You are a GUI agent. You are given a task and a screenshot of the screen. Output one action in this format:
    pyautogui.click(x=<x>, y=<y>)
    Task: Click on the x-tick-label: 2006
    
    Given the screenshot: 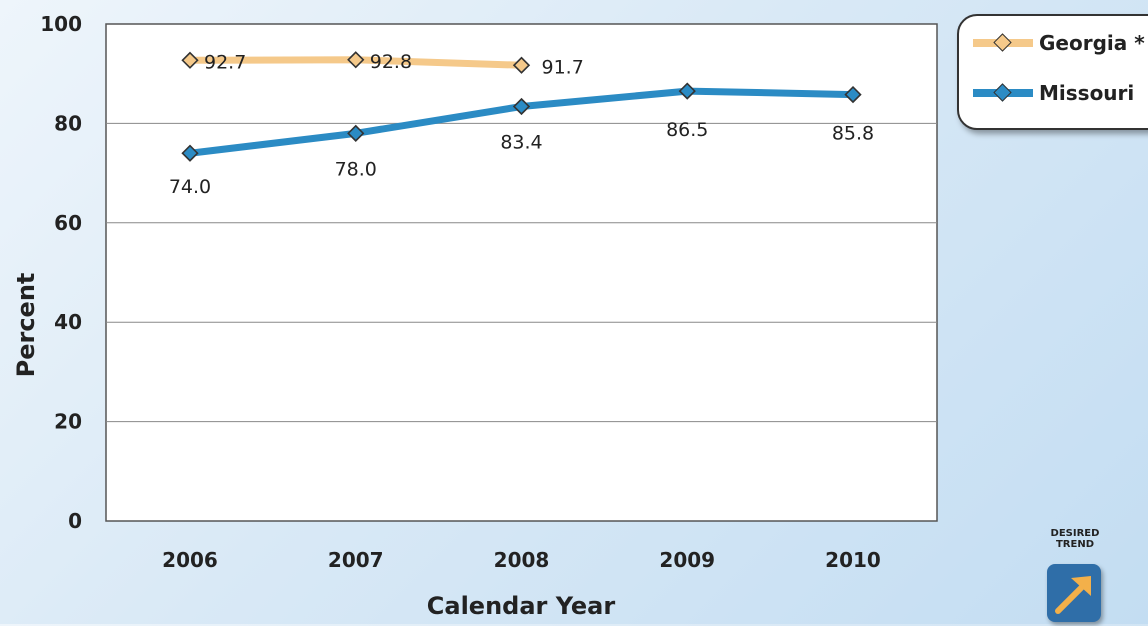 What is the action you would take?
    pyautogui.click(x=190, y=560)
    